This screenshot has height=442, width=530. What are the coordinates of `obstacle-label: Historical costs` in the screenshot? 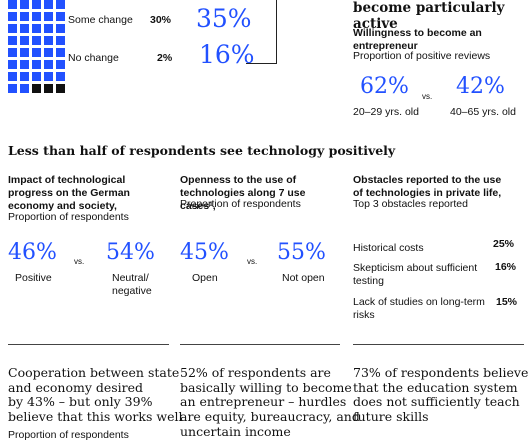 It's located at (388, 248).